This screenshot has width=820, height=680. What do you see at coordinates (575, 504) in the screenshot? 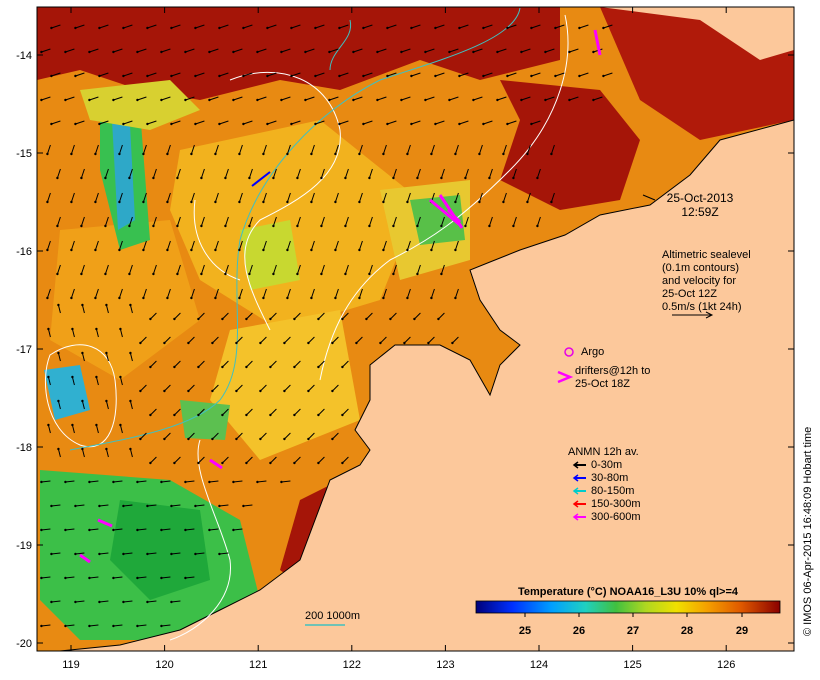
I see `anmn-arrowhead-icon` at bounding box center [575, 504].